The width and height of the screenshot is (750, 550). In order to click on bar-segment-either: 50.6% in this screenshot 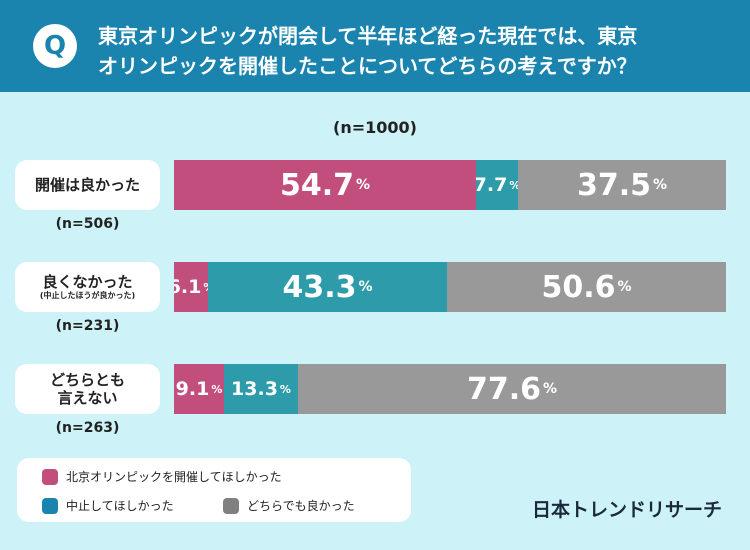, I will do `click(586, 287)`.